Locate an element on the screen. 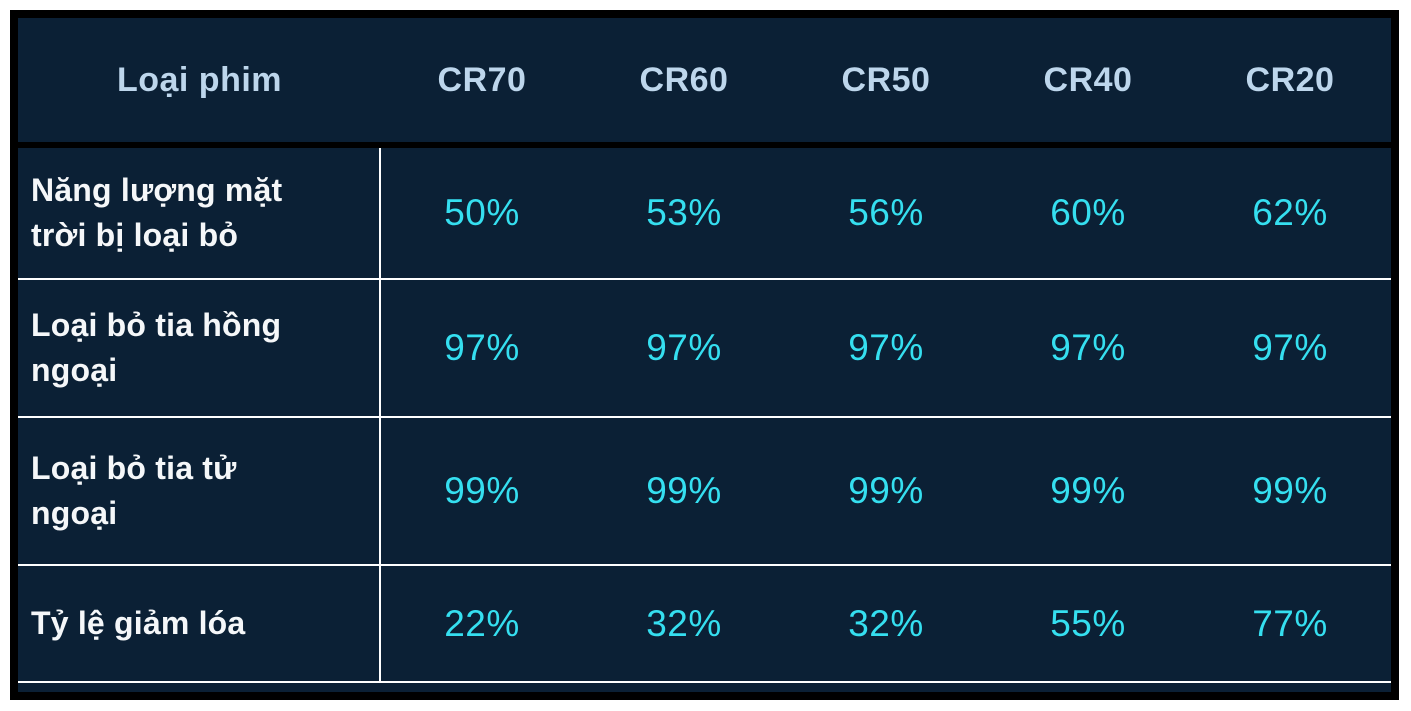  column-header-cr40: CR40 is located at coordinates (1088, 79).